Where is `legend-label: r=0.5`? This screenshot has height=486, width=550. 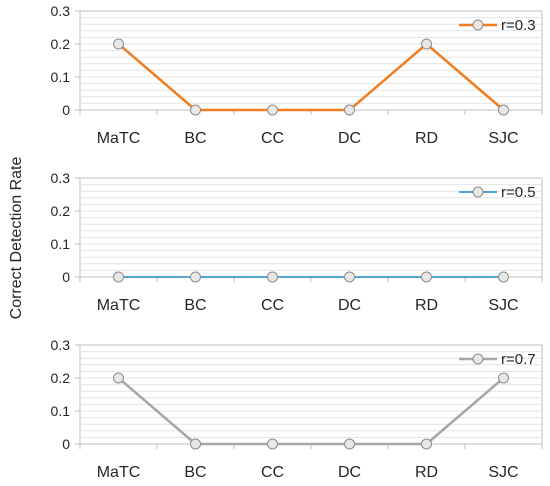 legend-label: r=0.5 is located at coordinates (518, 192).